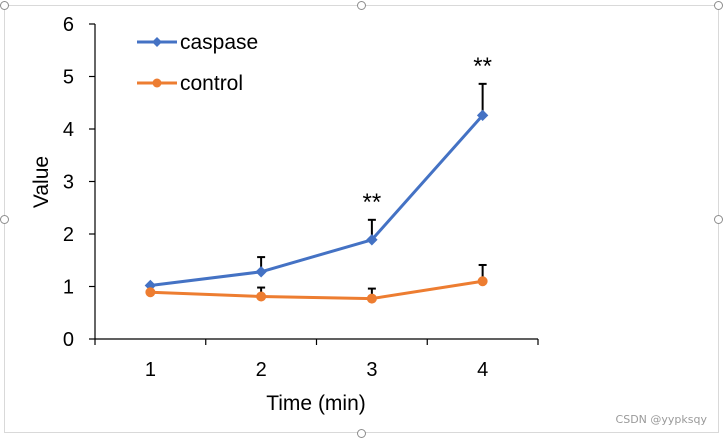 The image size is (723, 438). I want to click on legend-marker-control, so click(157, 83).